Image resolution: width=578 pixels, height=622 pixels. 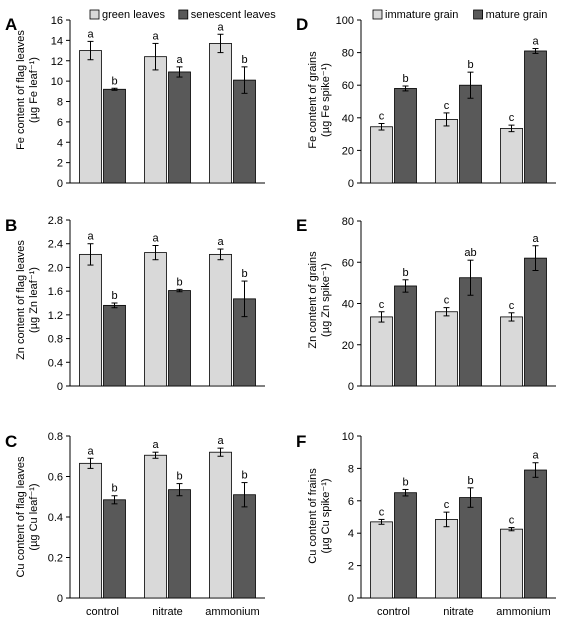 What do you see at coordinates (345, 21) in the screenshot?
I see `y-tick-label: 100` at bounding box center [345, 21].